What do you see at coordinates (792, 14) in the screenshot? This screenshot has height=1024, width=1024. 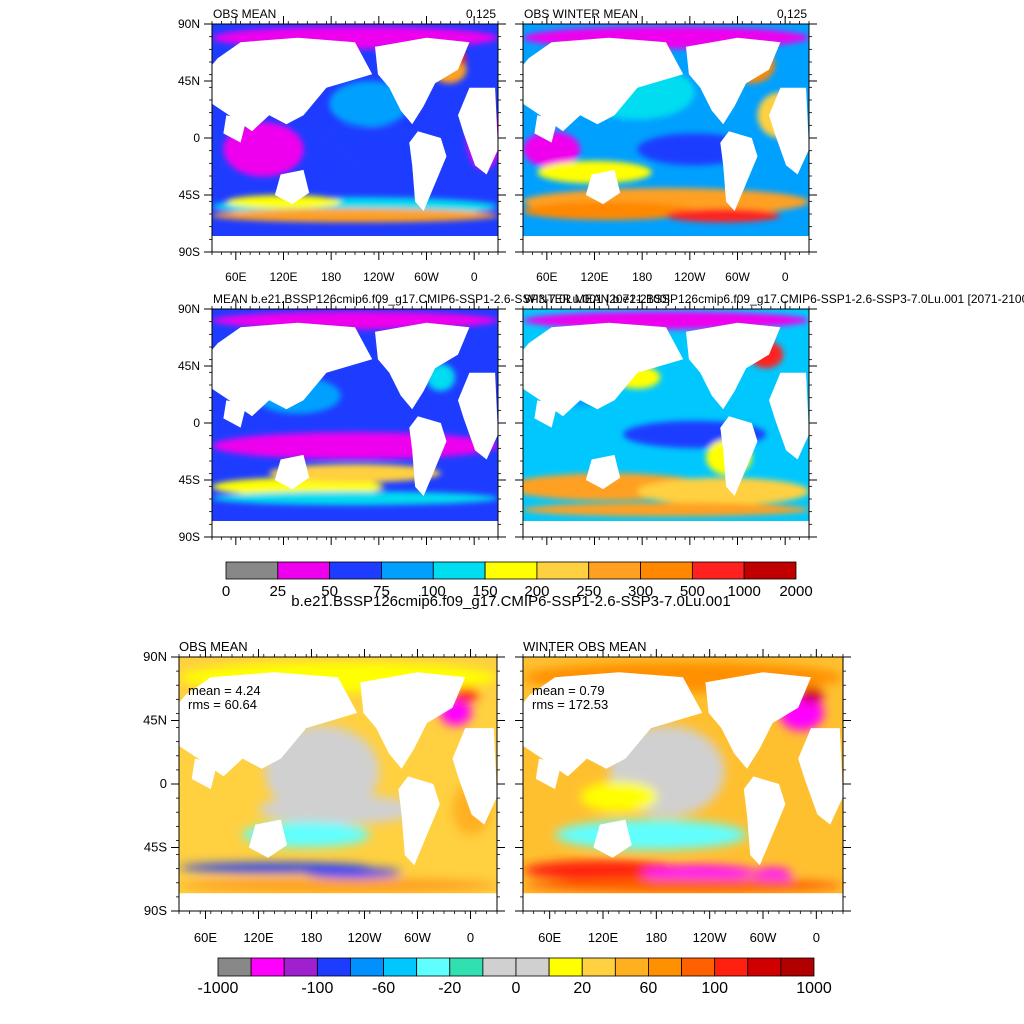 I see `panel-right-label: 0.125` at bounding box center [792, 14].